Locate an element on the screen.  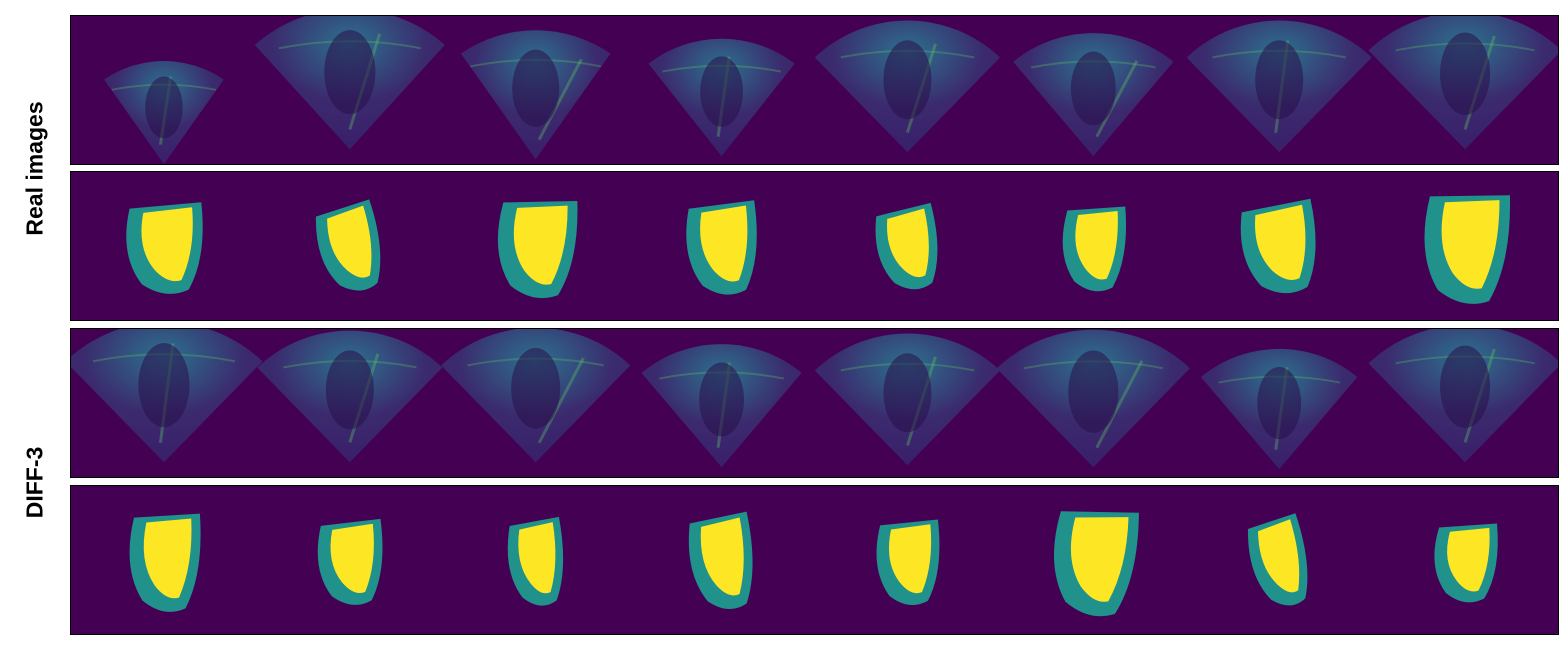
label-diff3: DIFF-3 is located at coordinates (35, 482).